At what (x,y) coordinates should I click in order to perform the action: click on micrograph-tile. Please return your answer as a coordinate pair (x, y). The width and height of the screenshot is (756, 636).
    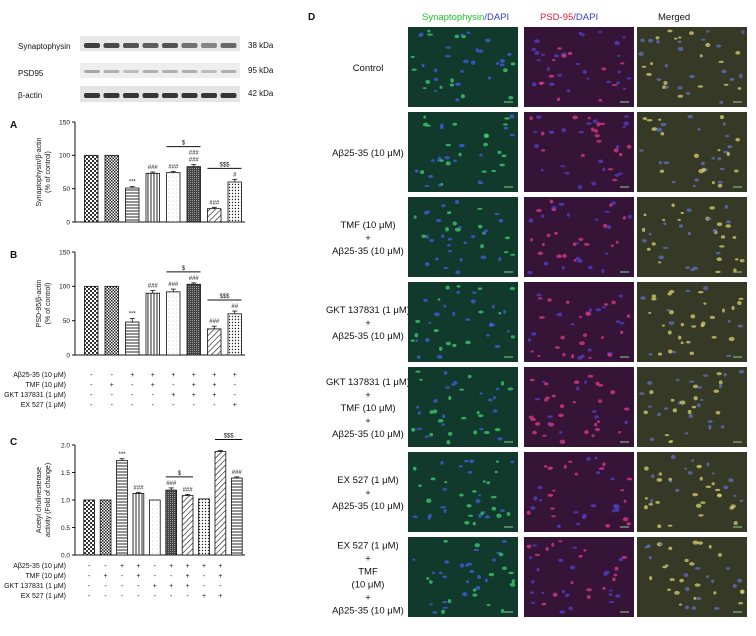
    Looking at the image, I should click on (463, 407).